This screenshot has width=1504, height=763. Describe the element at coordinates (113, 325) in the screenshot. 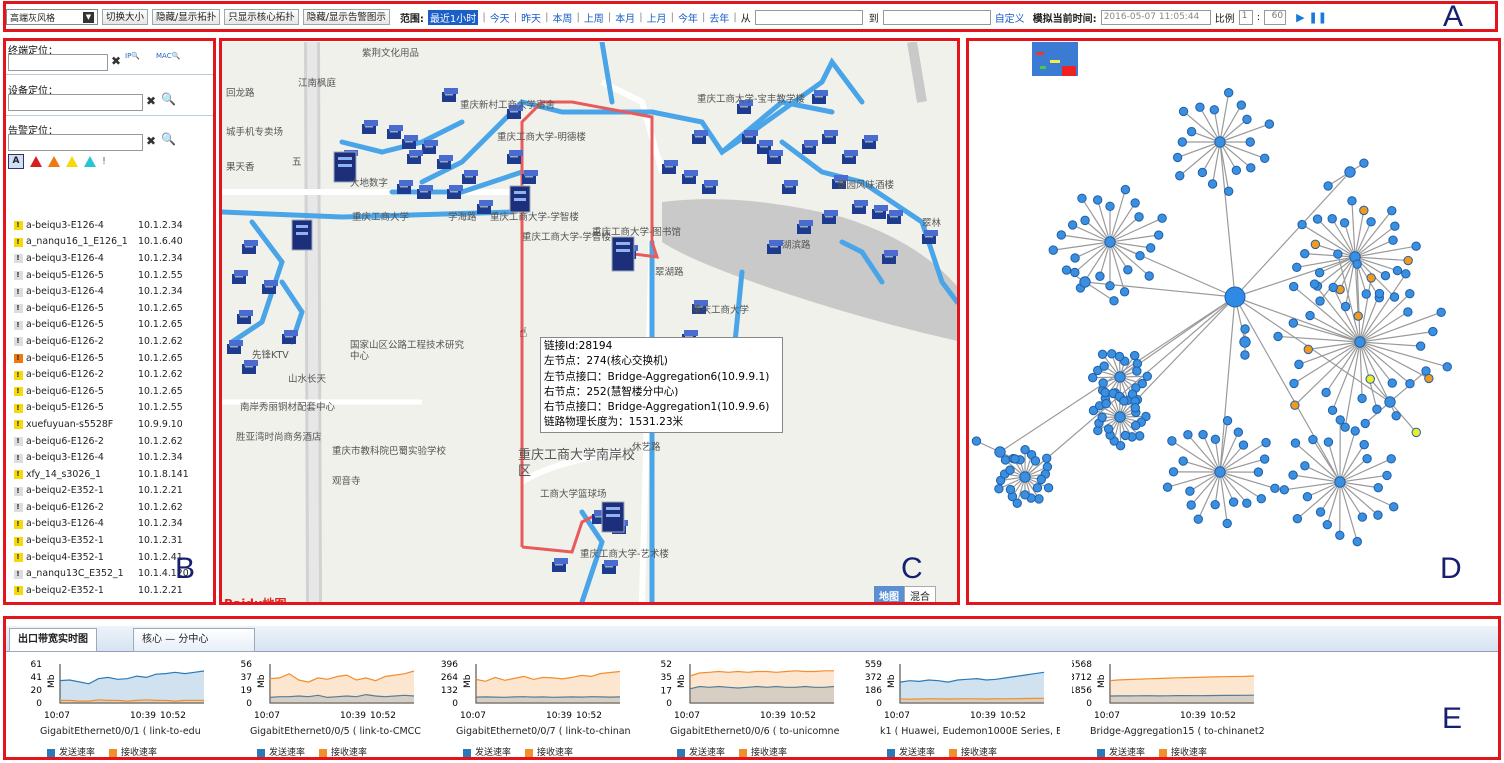

I see `alarm-row: ! a-beiqu6-E126-5 10.1.2.65` at that location.